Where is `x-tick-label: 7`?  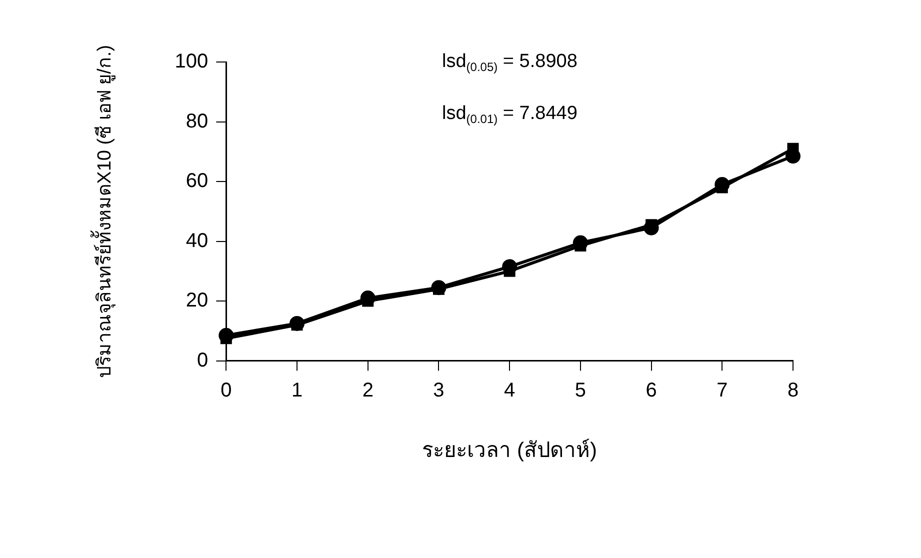
x-tick-label: 7 is located at coordinates (722, 390).